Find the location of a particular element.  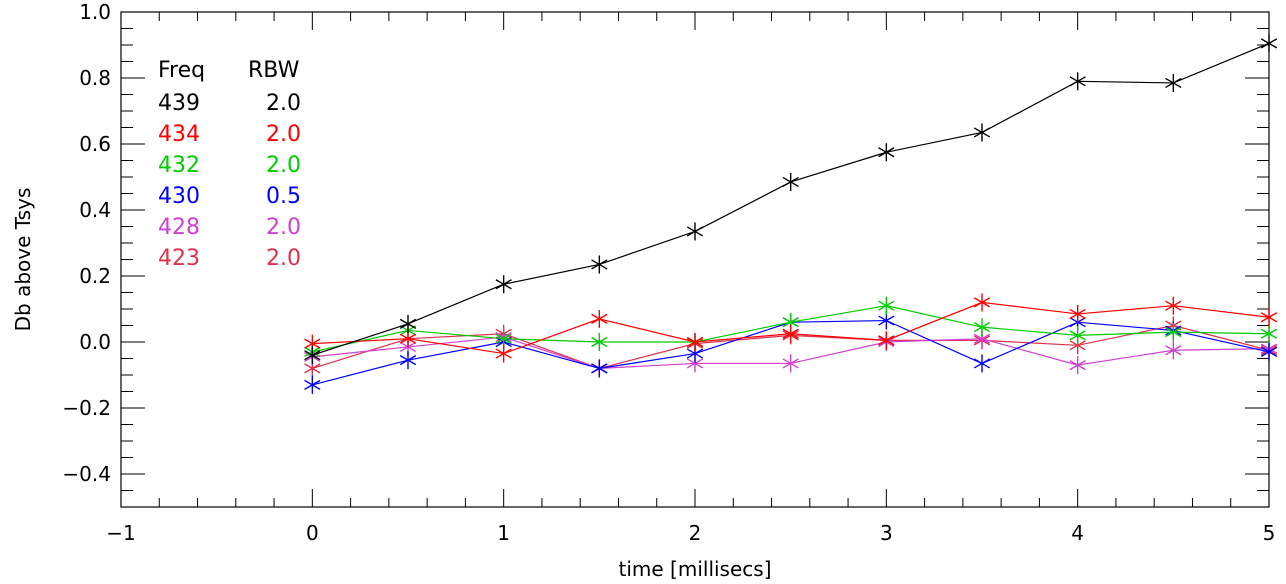

y-axis-title: Db above Tsys is located at coordinates (23, 260).